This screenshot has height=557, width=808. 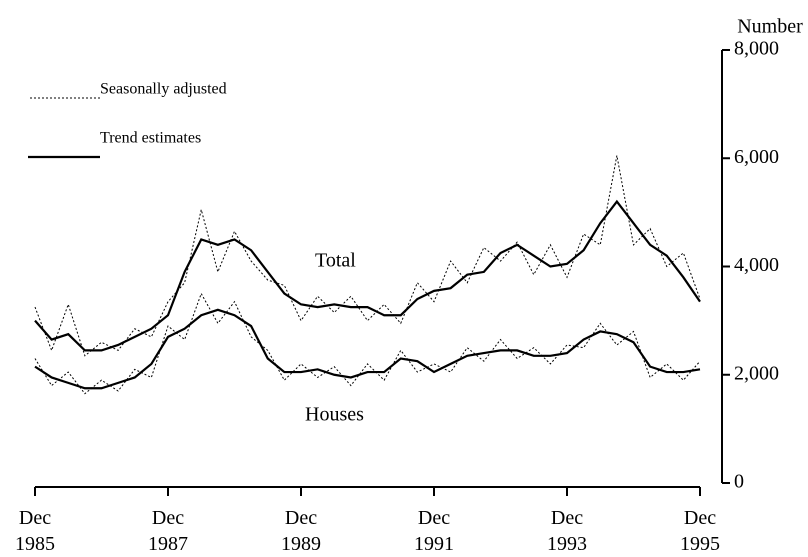 I want to click on x-tick-label: Dec 1985, so click(x=35, y=531).